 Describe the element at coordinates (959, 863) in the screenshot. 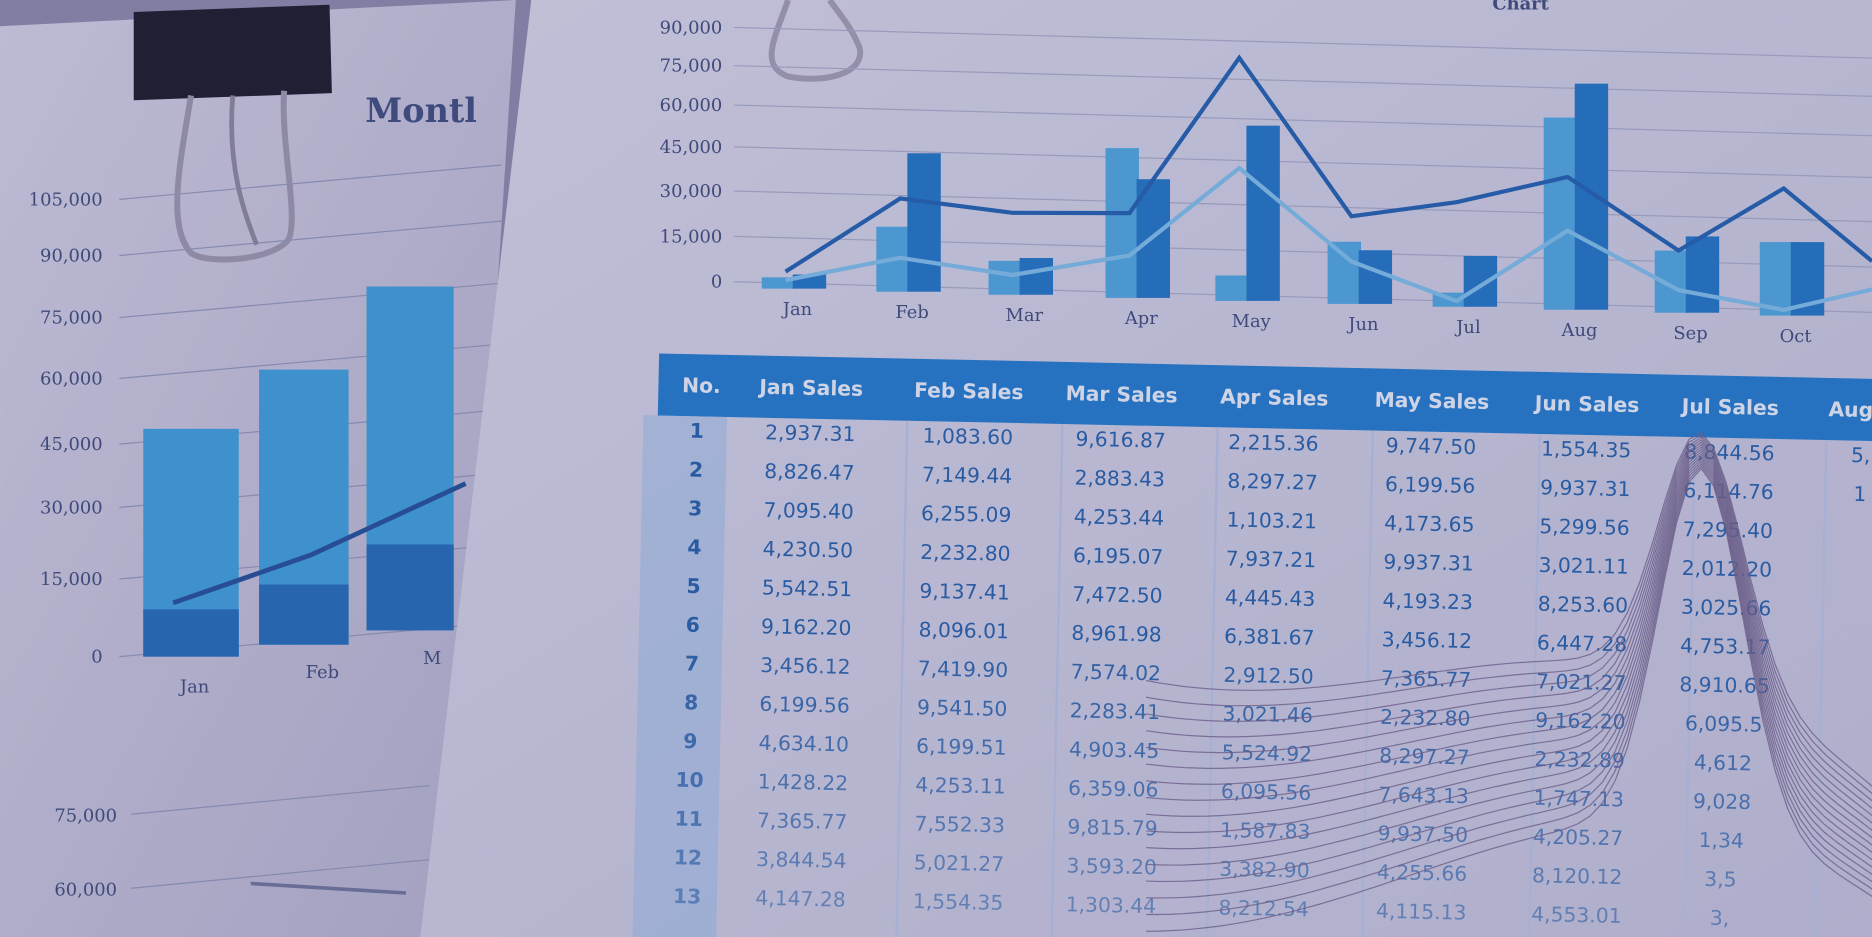

I see `cell: 5,021.27` at that location.